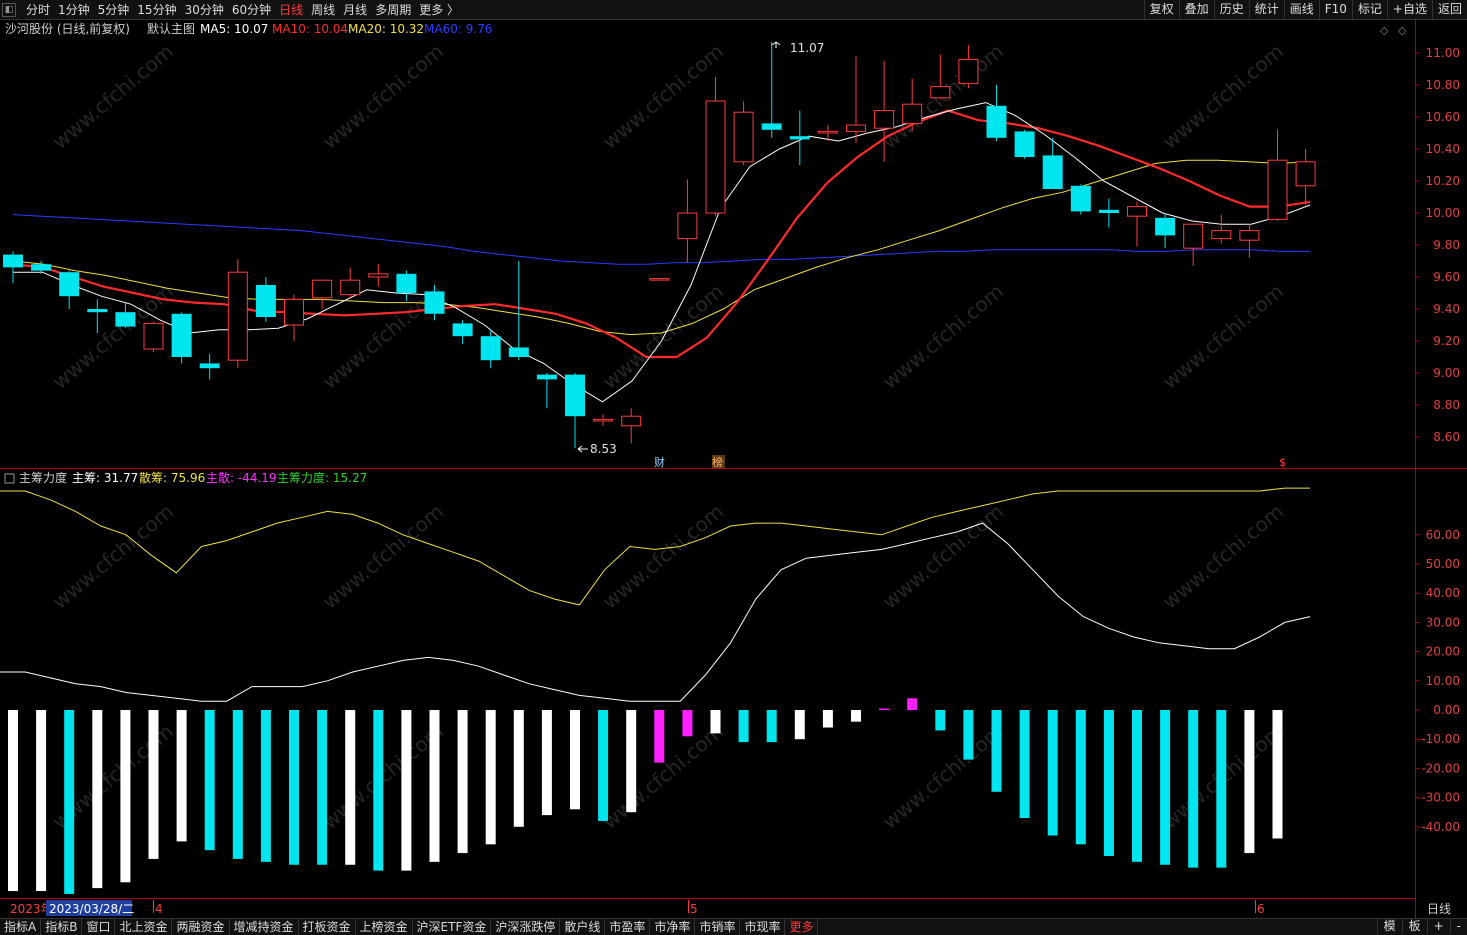  I want to click on sub-indicator-title: 主筹力度, so click(43, 477).